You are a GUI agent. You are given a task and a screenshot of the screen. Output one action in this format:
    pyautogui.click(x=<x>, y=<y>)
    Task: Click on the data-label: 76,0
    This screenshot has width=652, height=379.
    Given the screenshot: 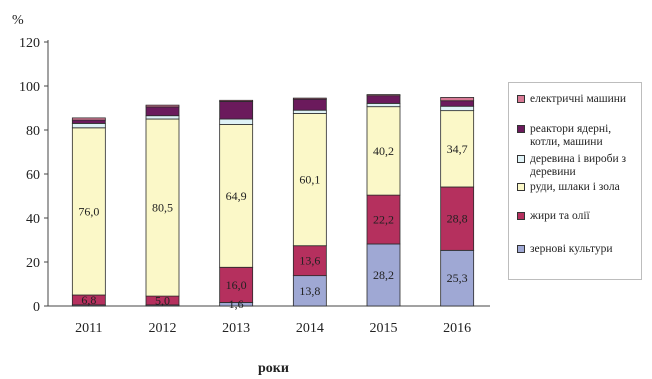 What is the action you would take?
    pyautogui.click(x=88, y=211)
    